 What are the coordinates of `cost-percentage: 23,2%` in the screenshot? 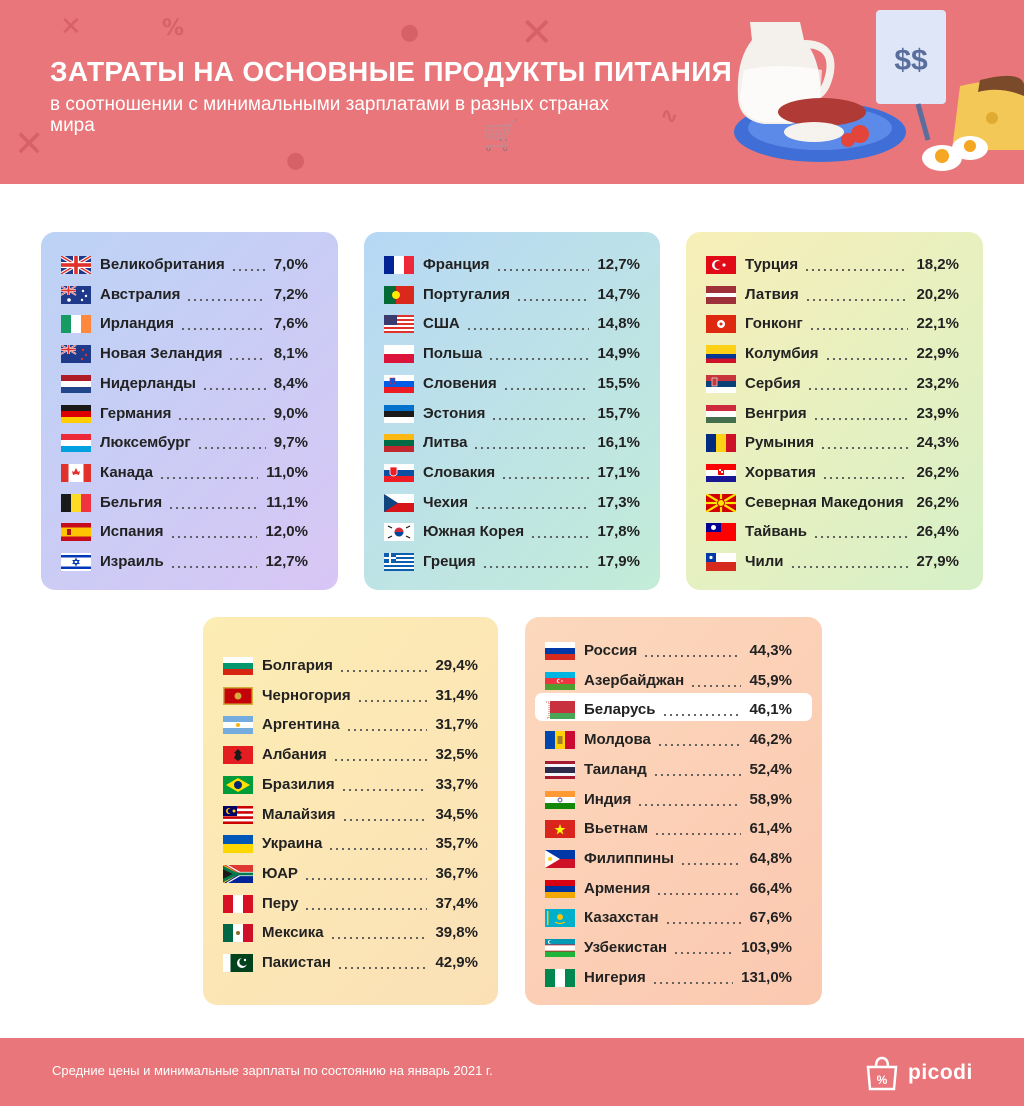 It's located at (937, 383).